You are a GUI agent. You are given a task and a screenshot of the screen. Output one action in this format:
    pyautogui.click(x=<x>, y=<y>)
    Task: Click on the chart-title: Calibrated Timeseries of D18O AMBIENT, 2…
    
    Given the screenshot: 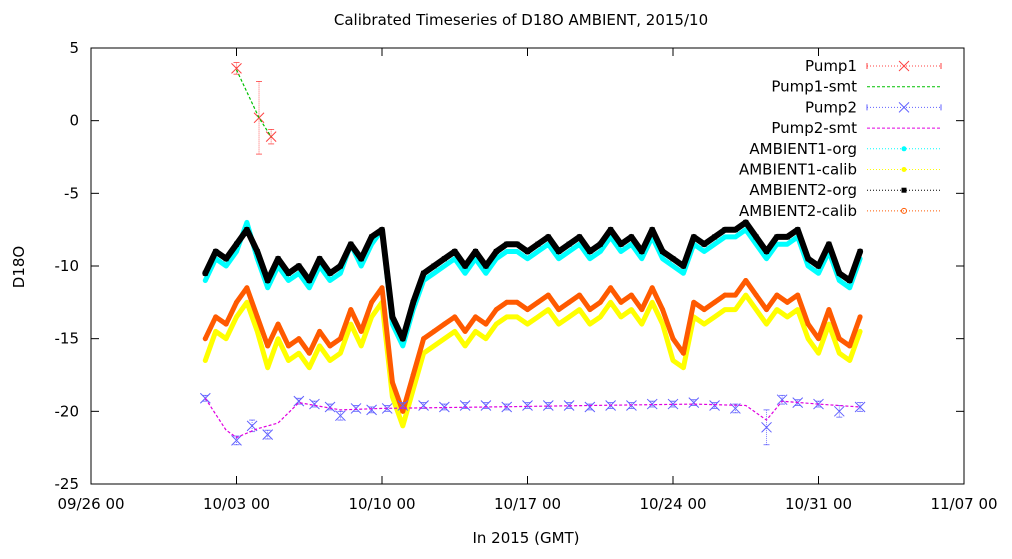 What is the action you would take?
    pyautogui.click(x=521, y=20)
    